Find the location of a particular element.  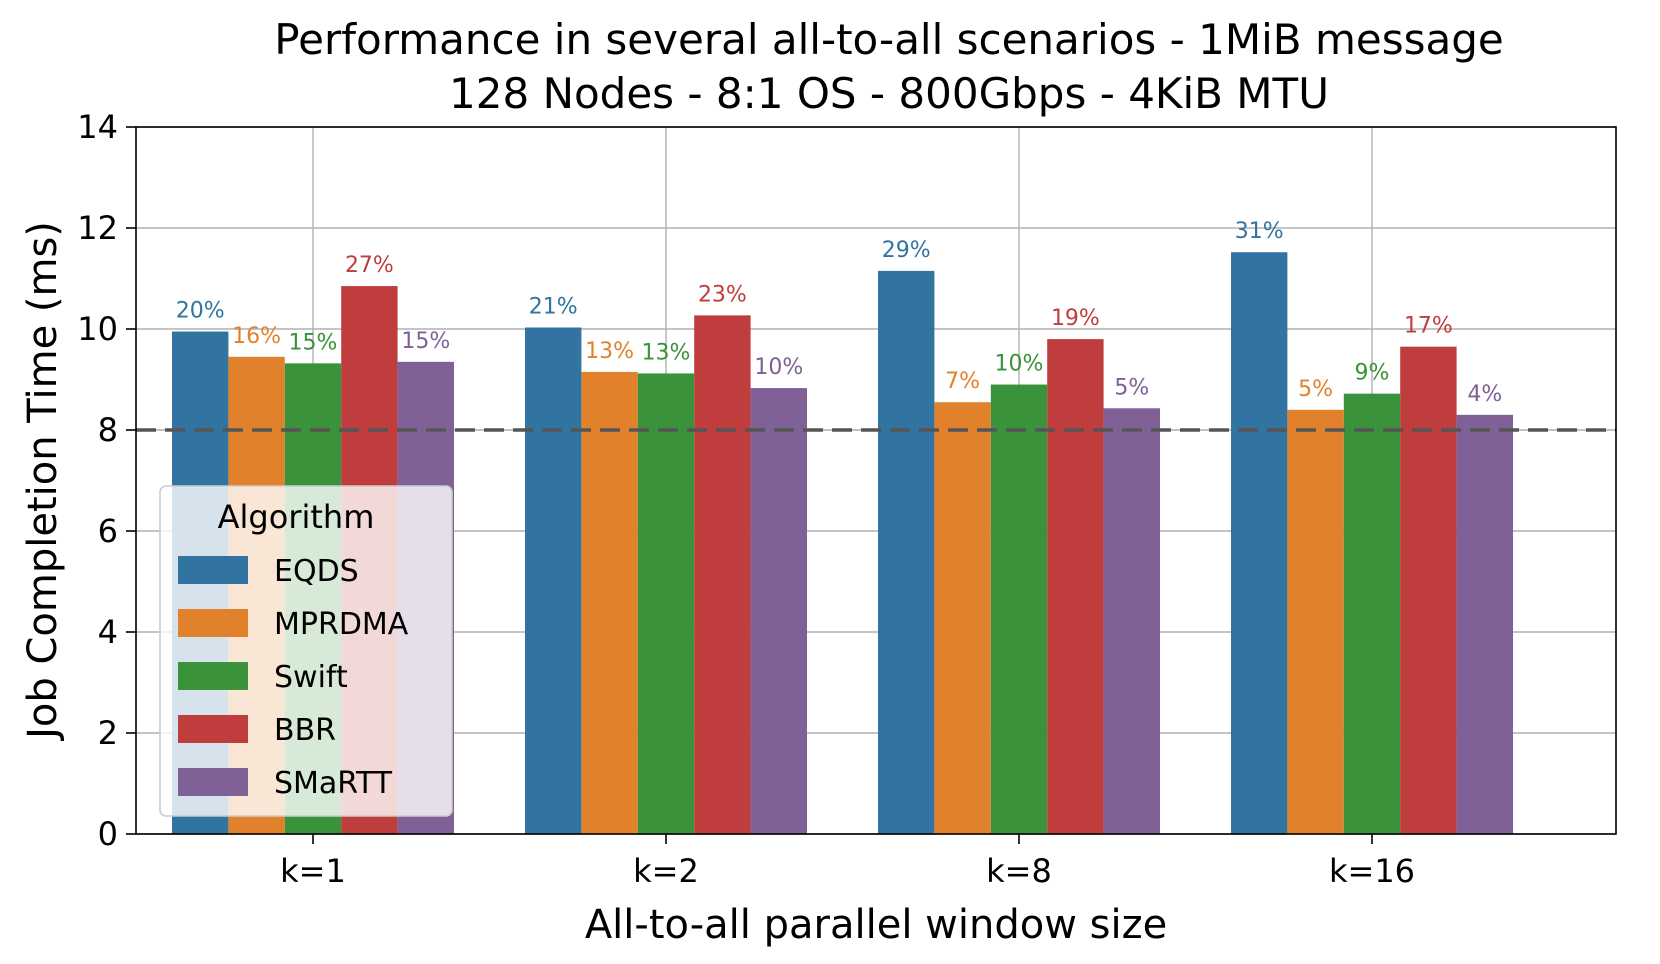

bar-bbr-k=8 is located at coordinates (1075, 586).